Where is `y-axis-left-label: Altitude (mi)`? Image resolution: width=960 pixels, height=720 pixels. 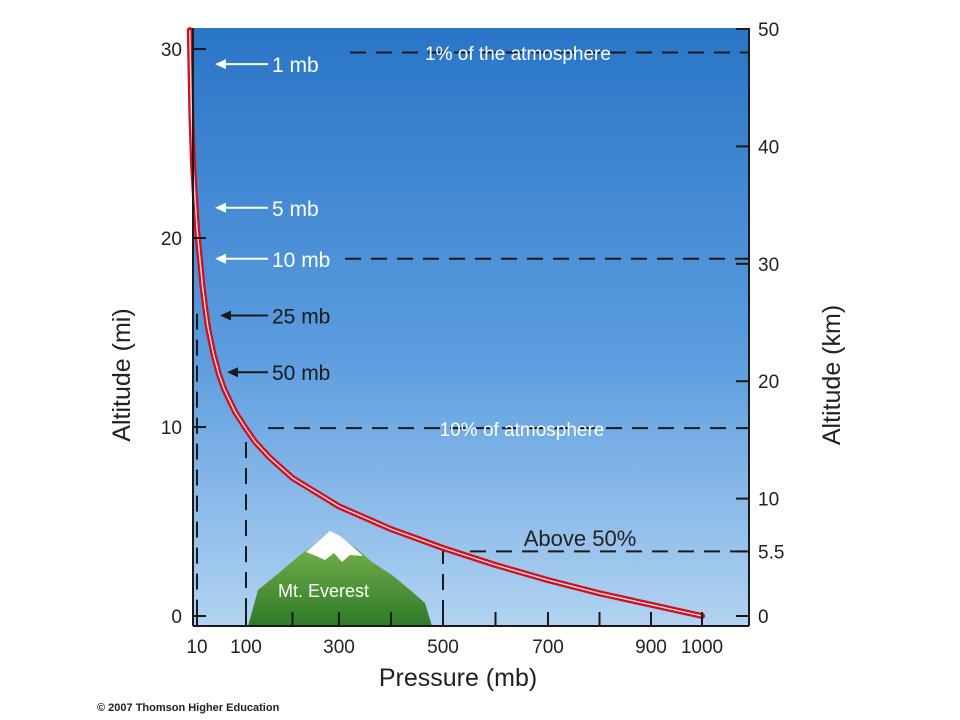
y-axis-left-label: Altitude (mi) is located at coordinates (122, 374).